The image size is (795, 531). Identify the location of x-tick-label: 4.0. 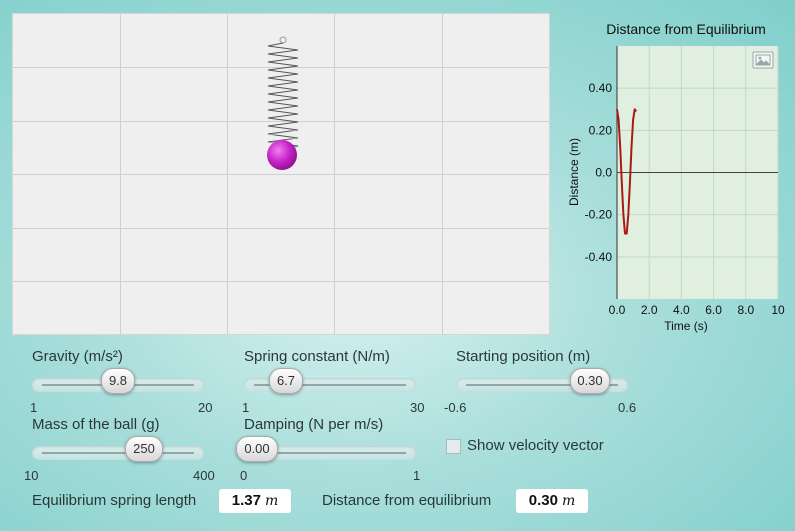
(681, 310).